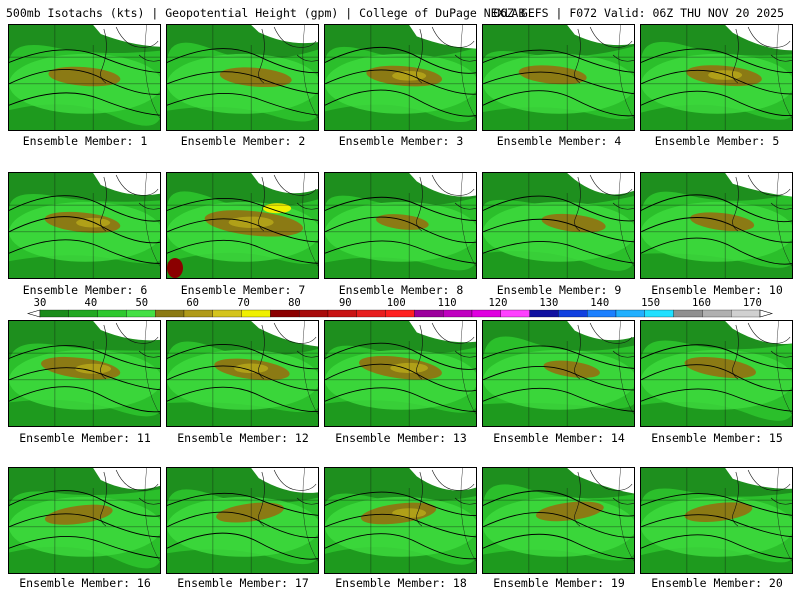 The width and height of the screenshot is (800, 600). I want to click on scale-tick-label: 160, so click(701, 303).